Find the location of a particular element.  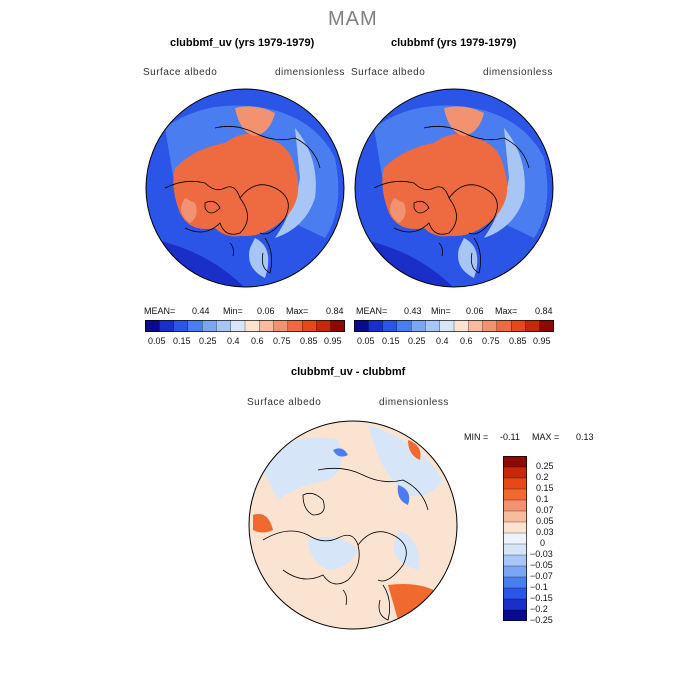

panel3-min-label: MIN = is located at coordinates (476, 437).